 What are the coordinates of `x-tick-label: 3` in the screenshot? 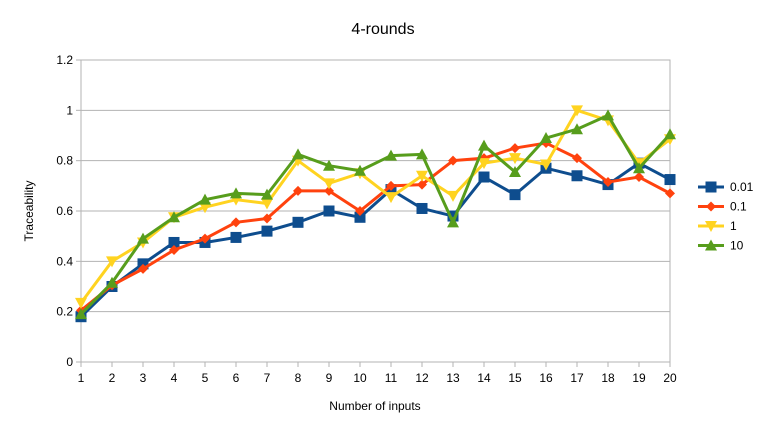 It's located at (143, 378).